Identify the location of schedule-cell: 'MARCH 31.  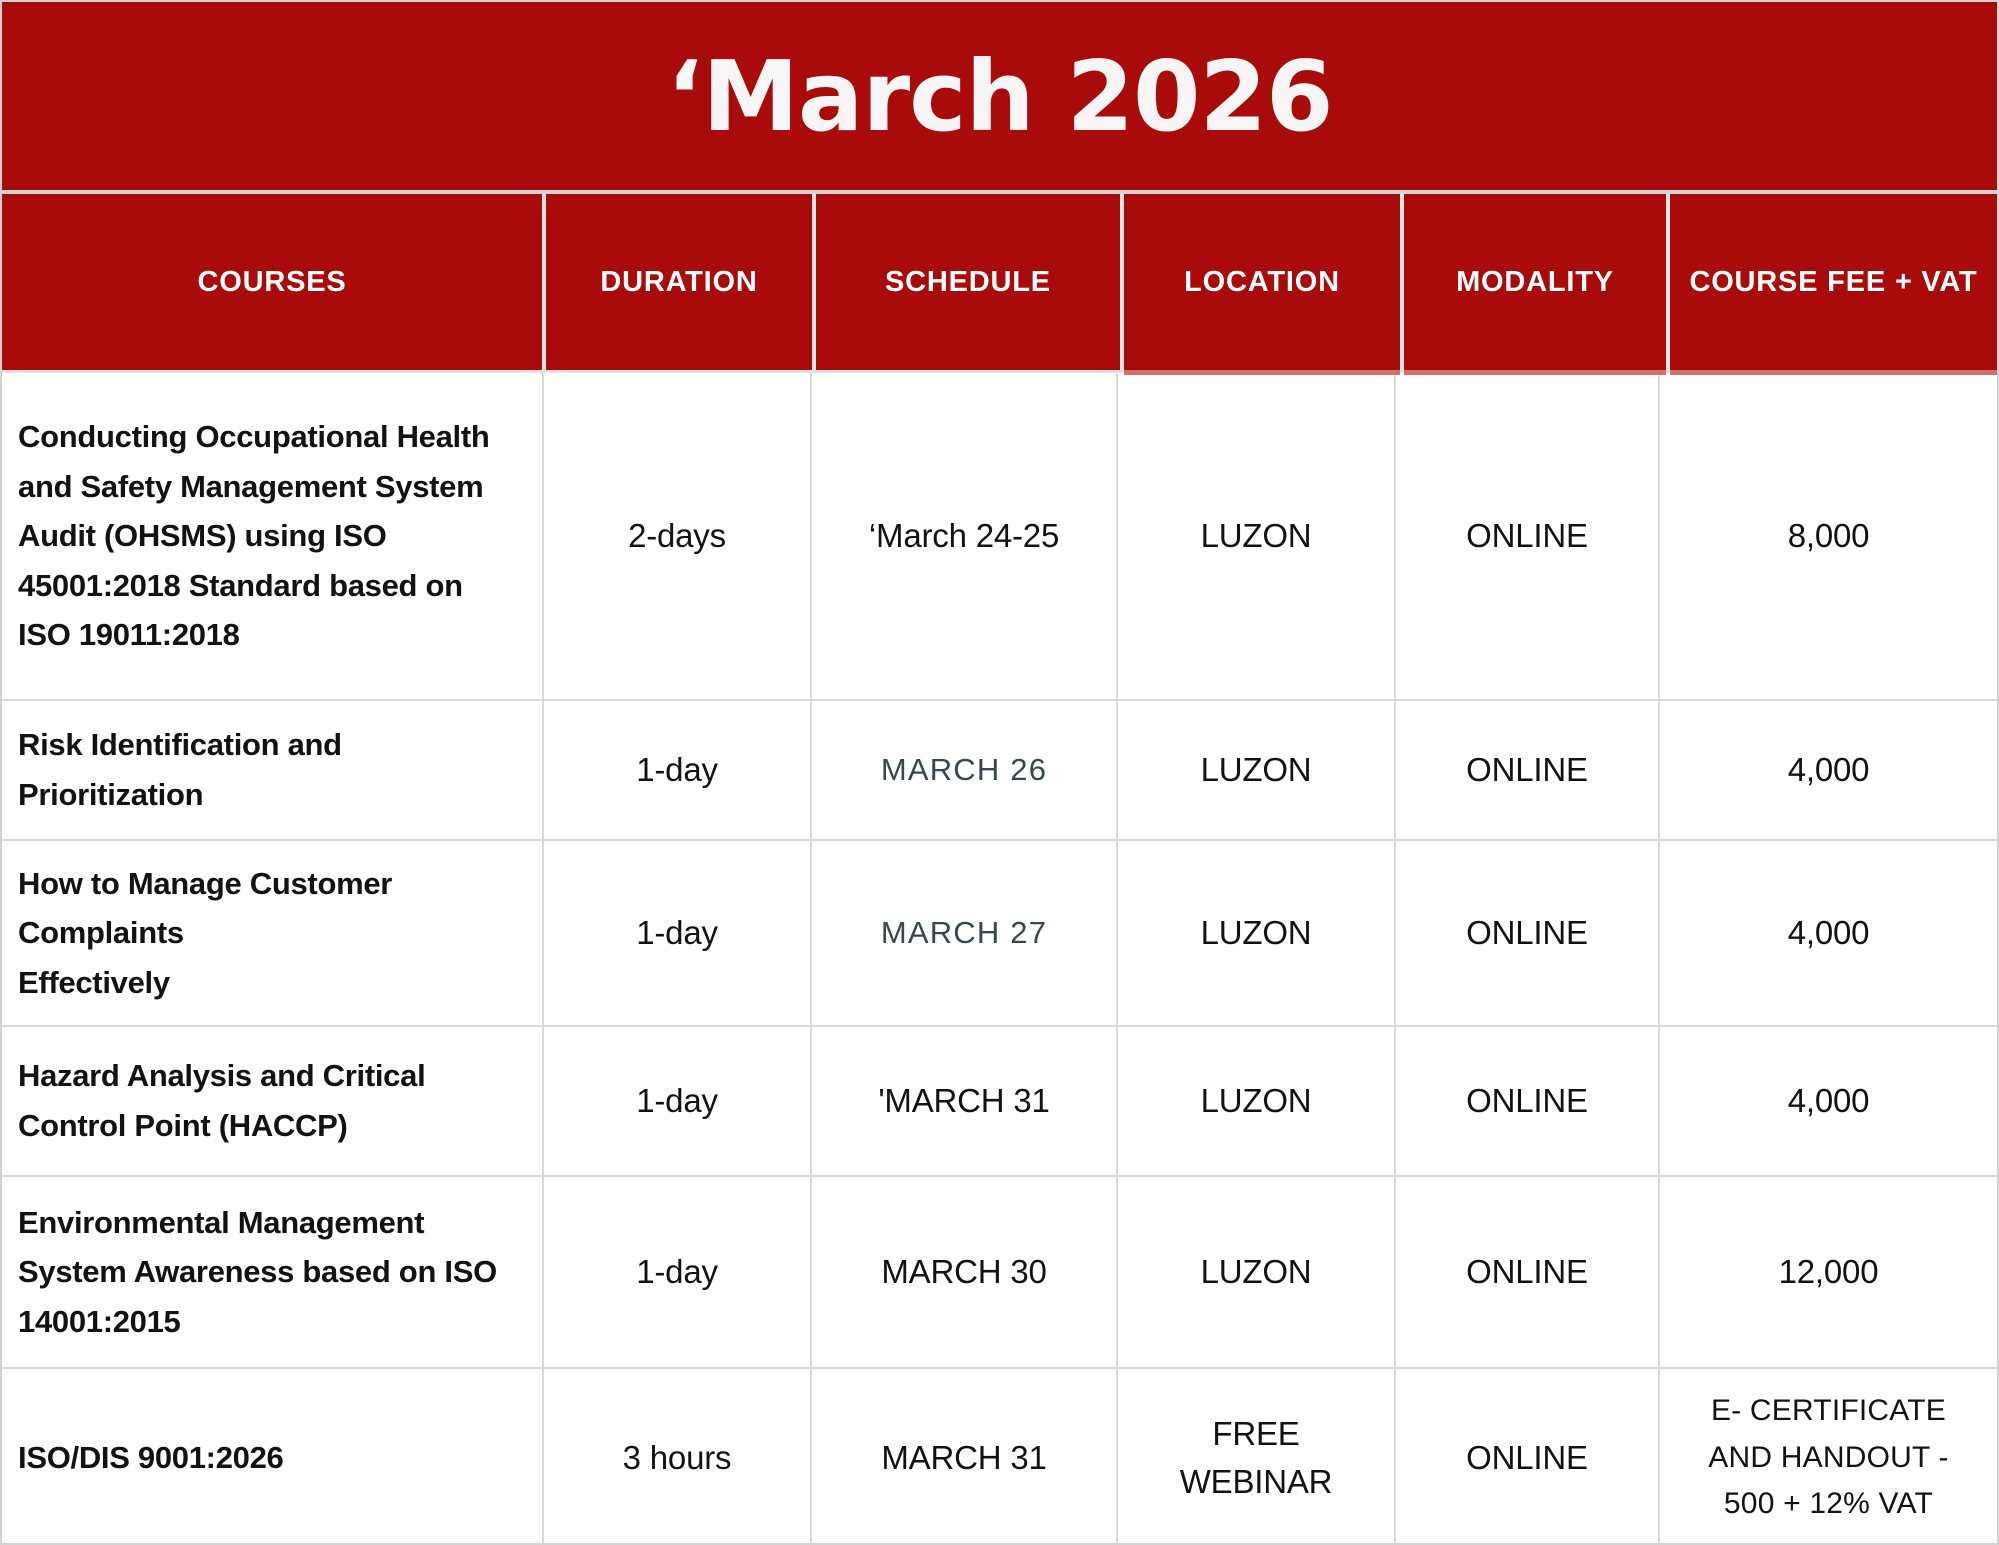
(964, 1101).